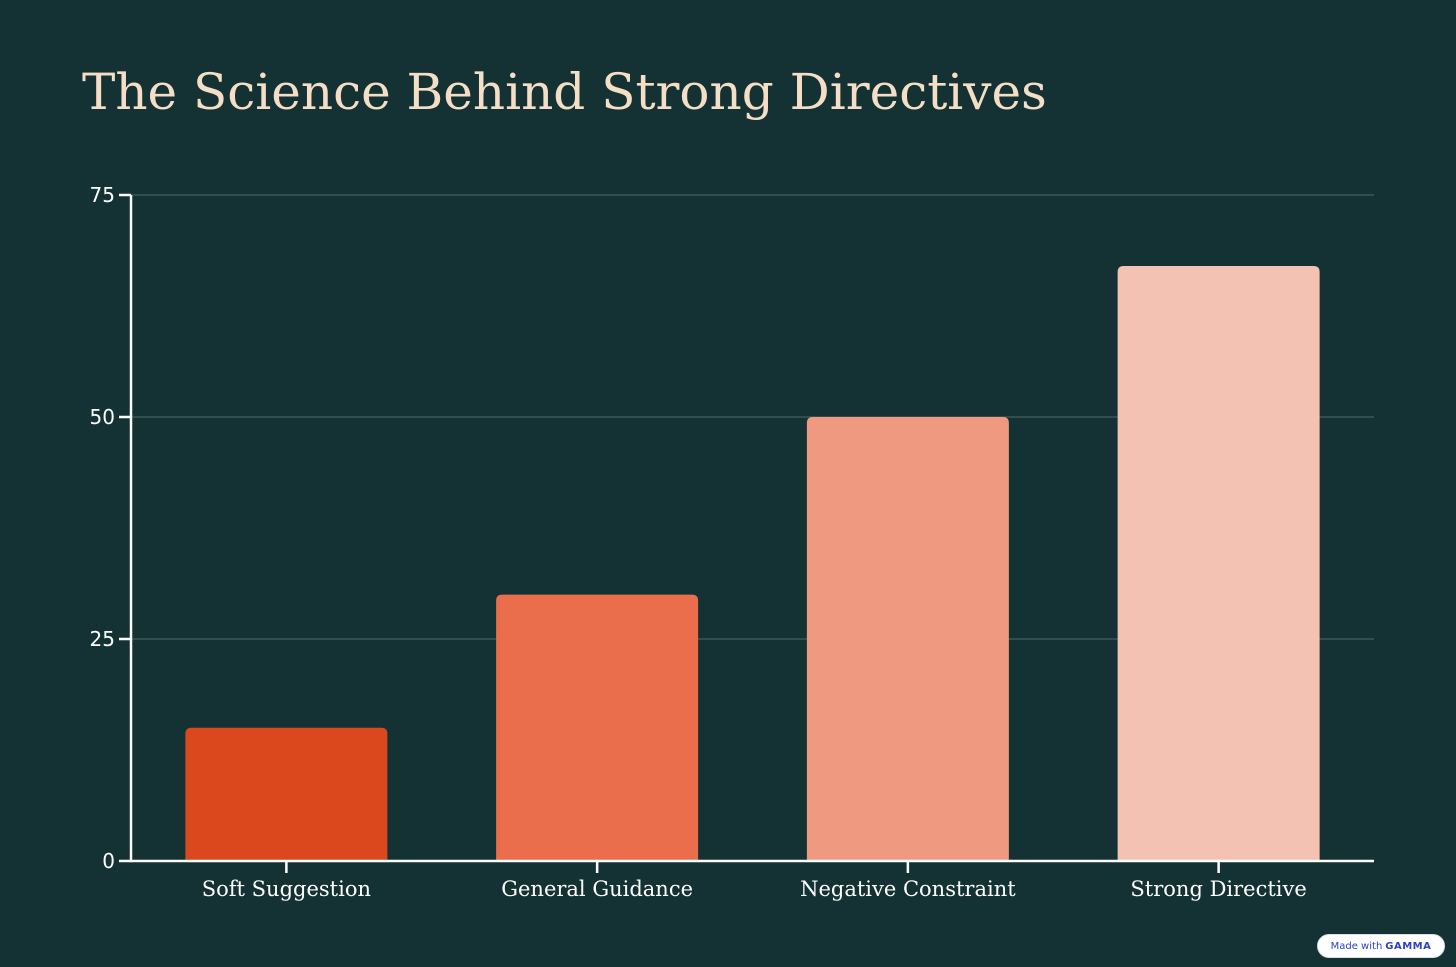  Describe the element at coordinates (908, 889) in the screenshot. I see `x-tick-label: Negative Constraint` at that location.